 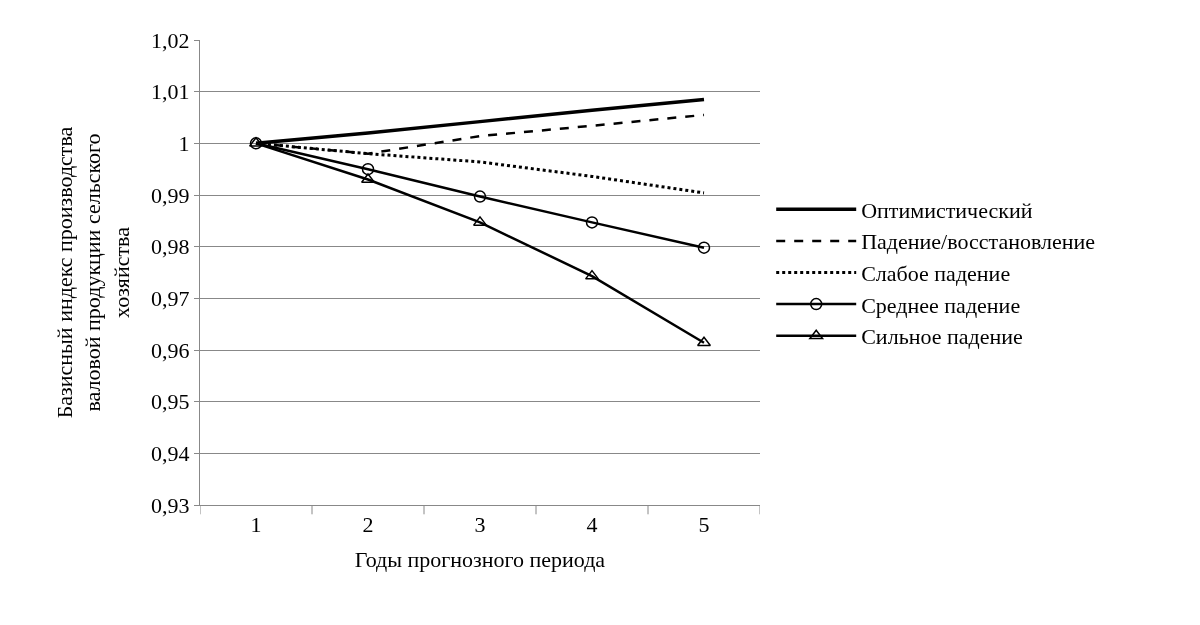 What do you see at coordinates (480, 560) in the screenshot?
I see `x-axis-title: Годы прогнозного периода` at bounding box center [480, 560].